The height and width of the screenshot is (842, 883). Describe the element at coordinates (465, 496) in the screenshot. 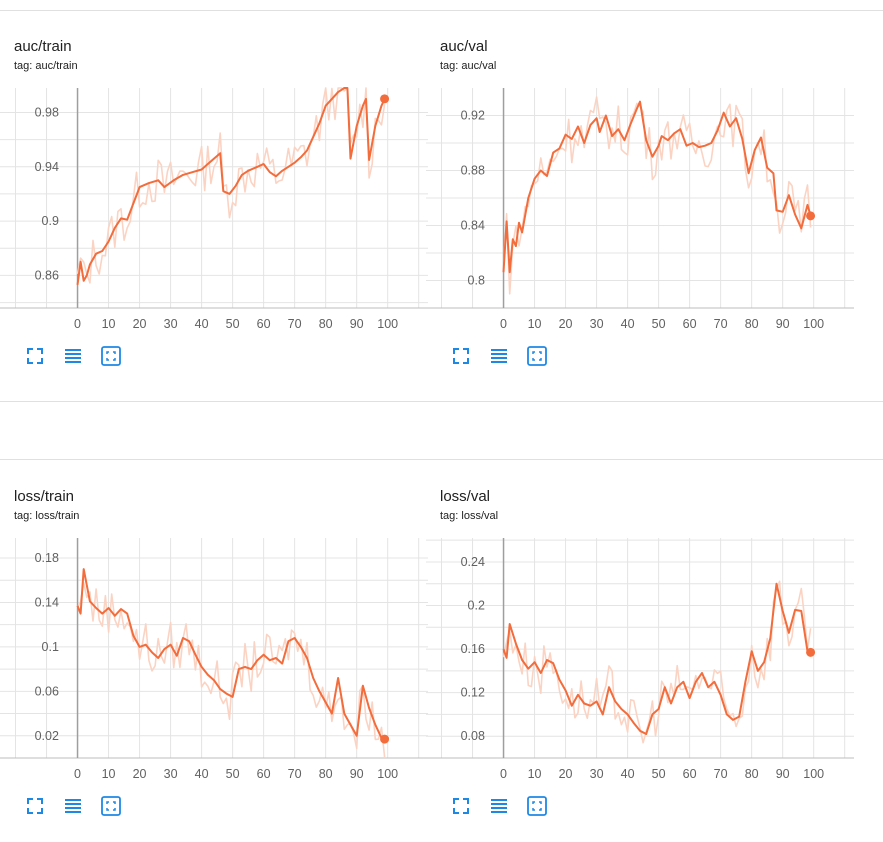

I see `card-title: loss/val` at that location.